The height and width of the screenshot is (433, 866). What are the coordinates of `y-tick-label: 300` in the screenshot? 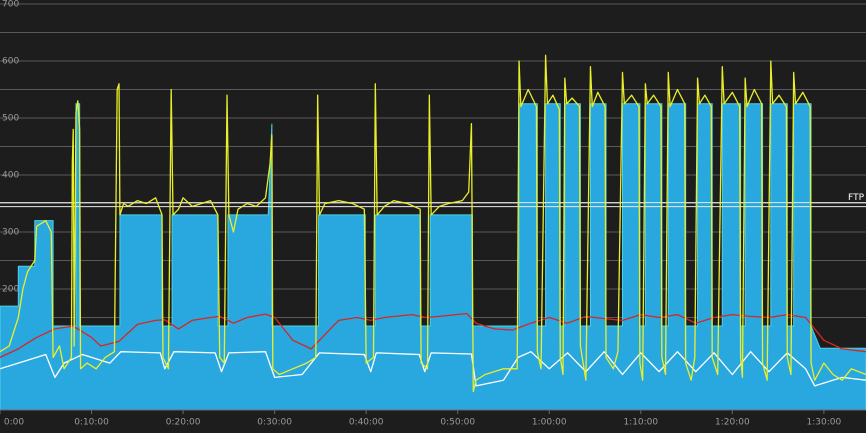 It's located at (10, 233).